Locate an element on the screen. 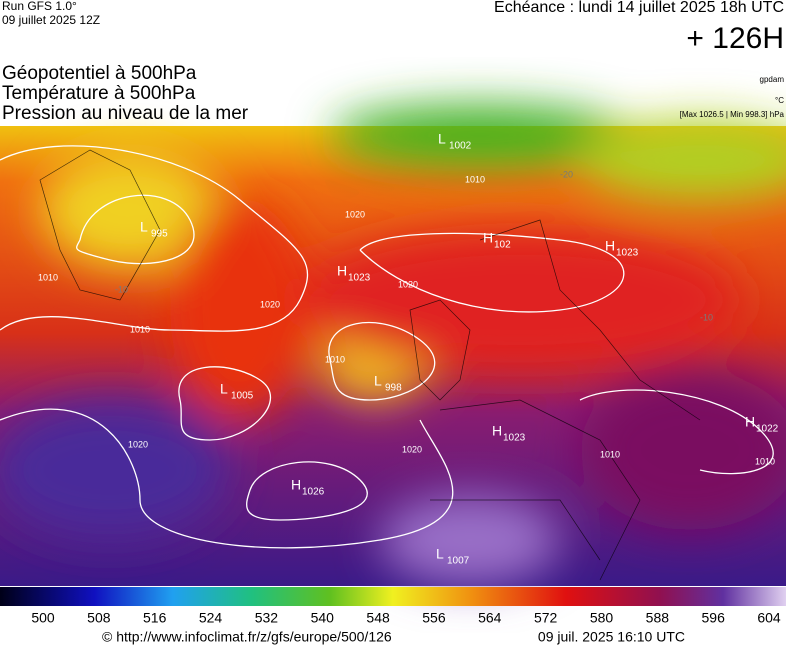 The height and width of the screenshot is (648, 786). center-value: 1022 is located at coordinates (767, 429).